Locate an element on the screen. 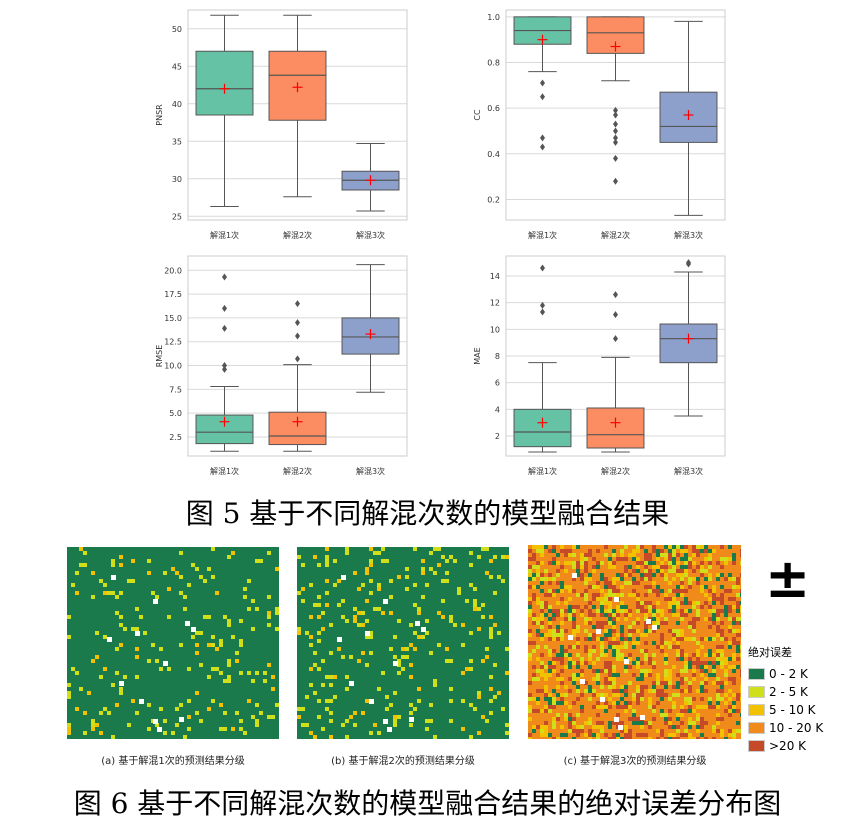 Image resolution: width=855 pixels, height=827 pixels. nodata-cell is located at coordinates (616, 599).